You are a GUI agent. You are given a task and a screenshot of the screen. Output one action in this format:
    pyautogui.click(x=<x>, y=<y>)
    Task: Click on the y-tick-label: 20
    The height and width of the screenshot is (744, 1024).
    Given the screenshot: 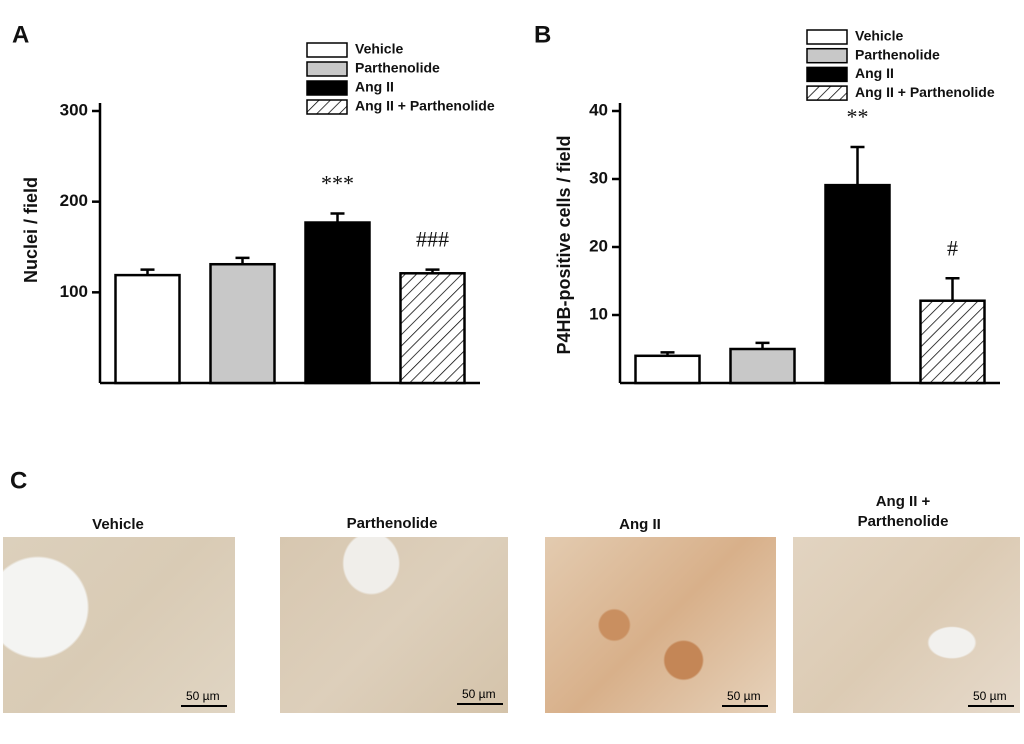 What is the action you would take?
    pyautogui.click(x=598, y=245)
    